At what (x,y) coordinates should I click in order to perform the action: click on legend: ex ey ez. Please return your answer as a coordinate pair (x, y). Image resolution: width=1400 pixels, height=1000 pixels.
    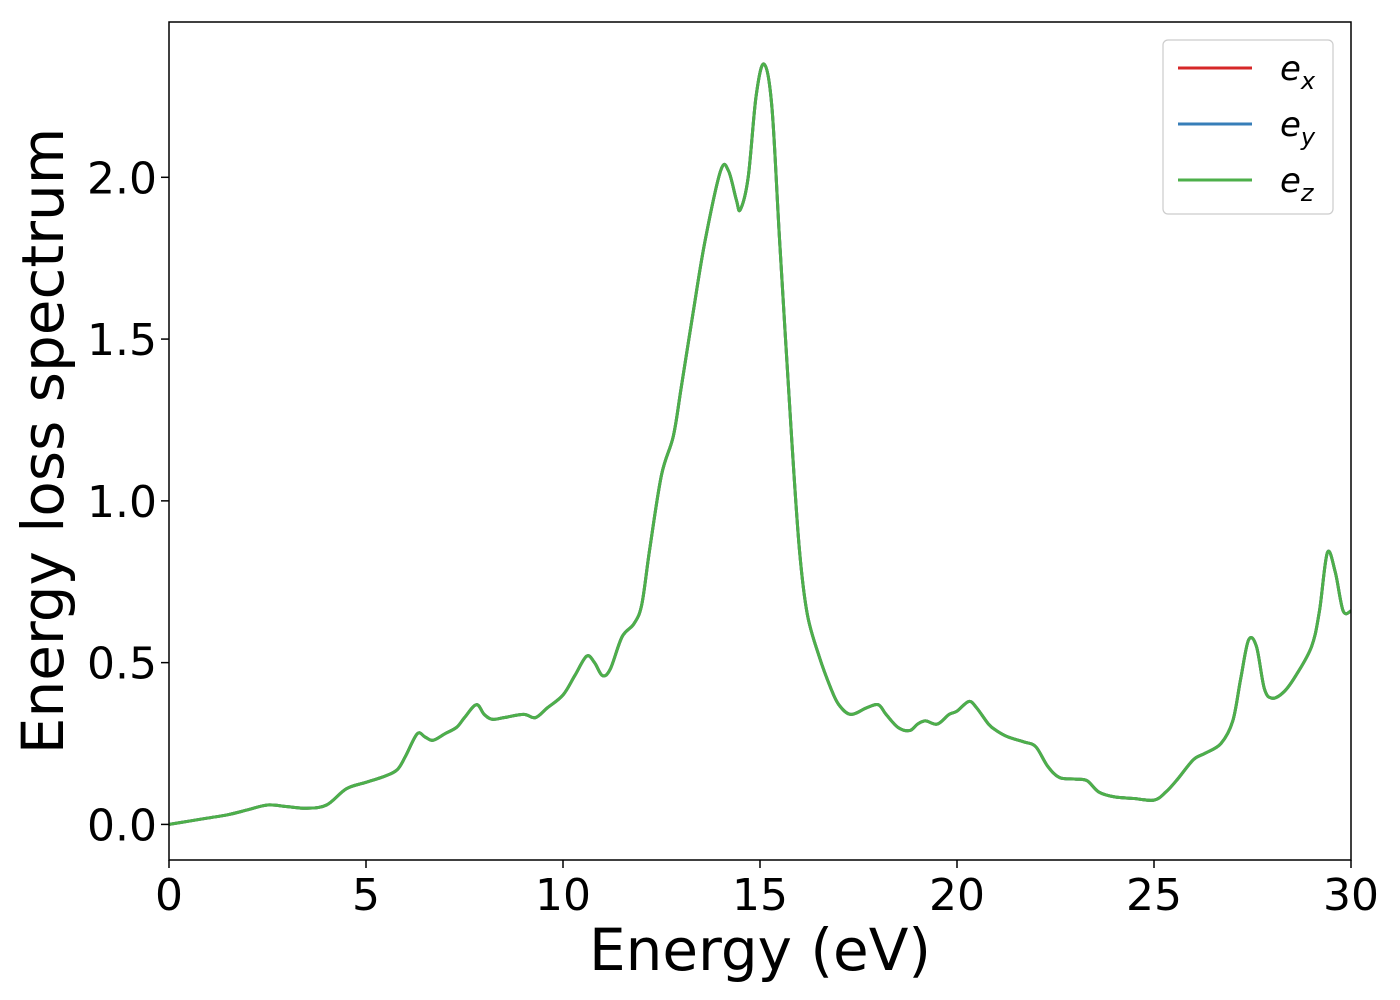
    Looking at the image, I should click on (1248, 127).